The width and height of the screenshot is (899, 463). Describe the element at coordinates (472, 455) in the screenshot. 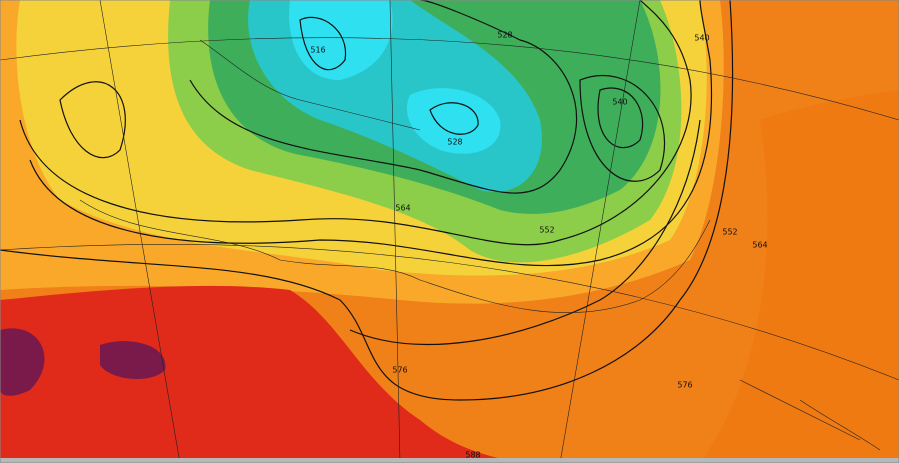

I see `contour-label: 588` at that location.